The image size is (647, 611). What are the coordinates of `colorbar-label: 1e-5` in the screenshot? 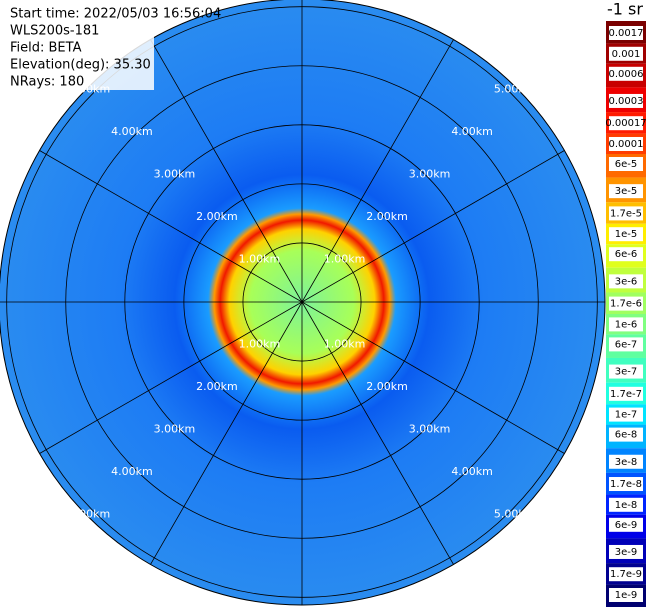 It's located at (626, 234).